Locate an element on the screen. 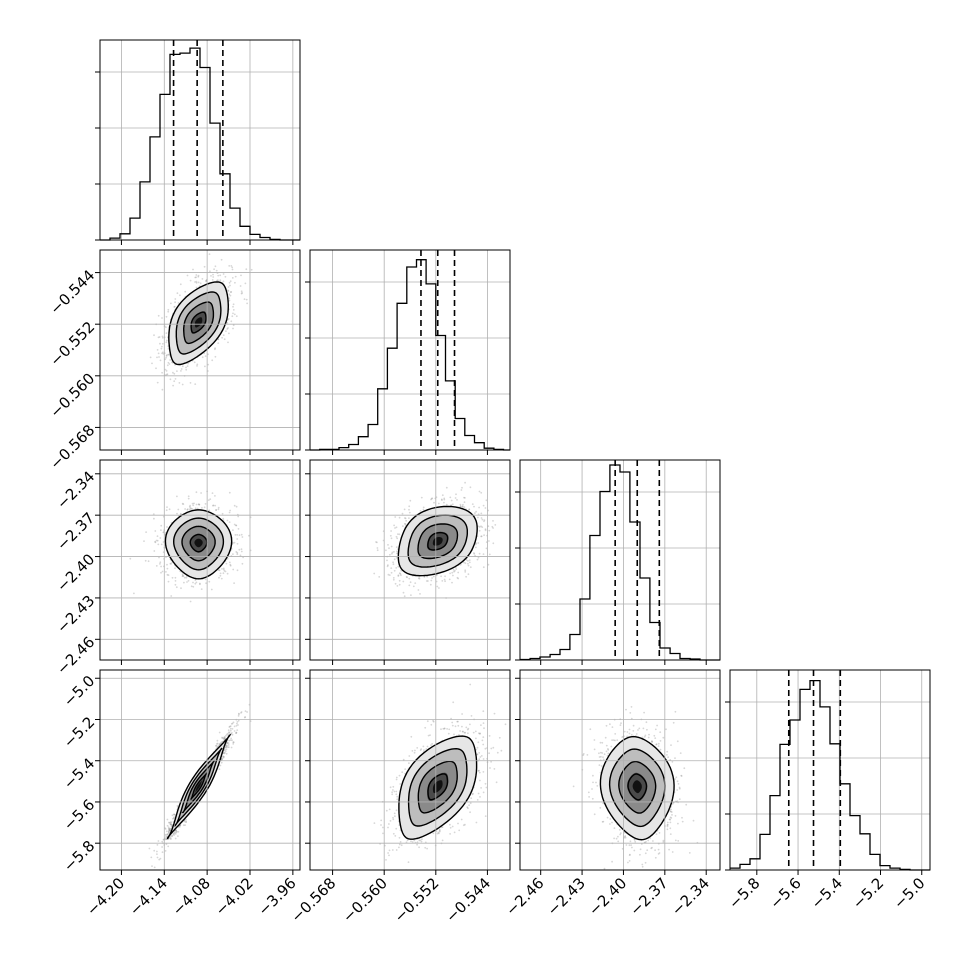 The image size is (970, 970). y-tick-label: −0.552 is located at coordinates (72, 344).